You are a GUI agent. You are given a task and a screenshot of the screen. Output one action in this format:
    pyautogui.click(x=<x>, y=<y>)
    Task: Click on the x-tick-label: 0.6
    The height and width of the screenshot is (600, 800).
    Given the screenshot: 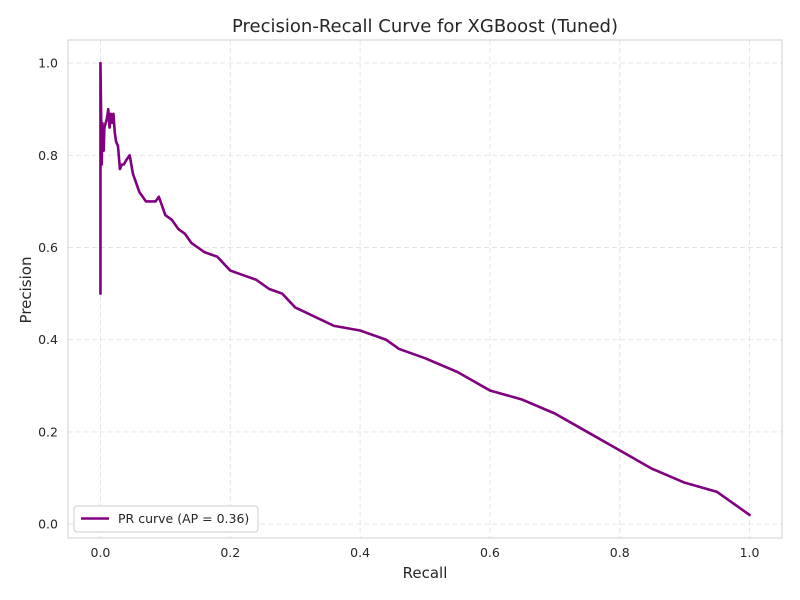 What is the action you would take?
    pyautogui.click(x=490, y=552)
    